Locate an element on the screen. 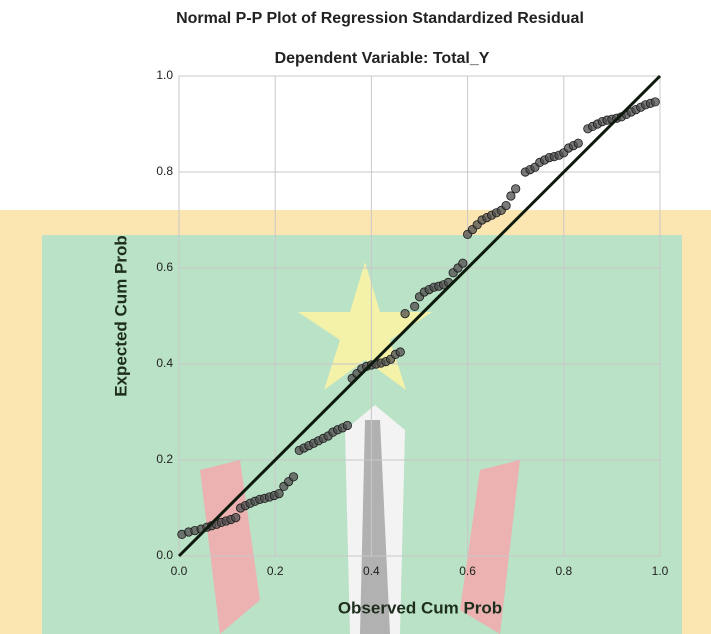 Image resolution: width=711 pixels, height=634 pixels. y-tick-label: 0.0 is located at coordinates (164, 555).